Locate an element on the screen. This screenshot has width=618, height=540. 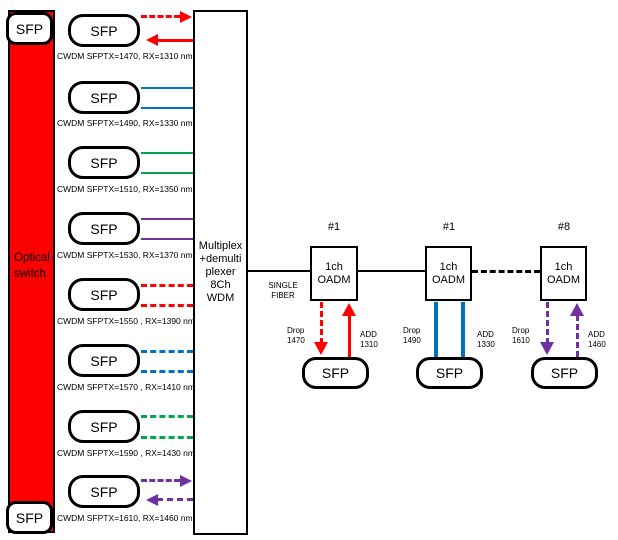
oadm2-number: #1 is located at coordinates (449, 227).